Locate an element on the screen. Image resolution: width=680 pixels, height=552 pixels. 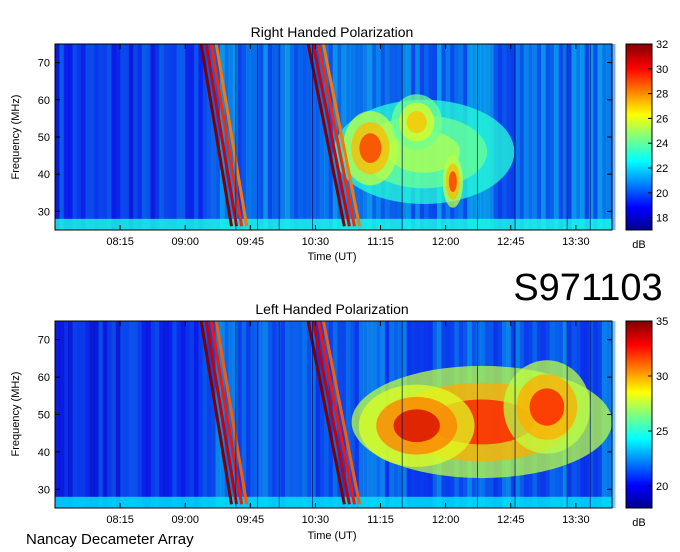
y-tick-label: 70 is located at coordinates (44, 341).